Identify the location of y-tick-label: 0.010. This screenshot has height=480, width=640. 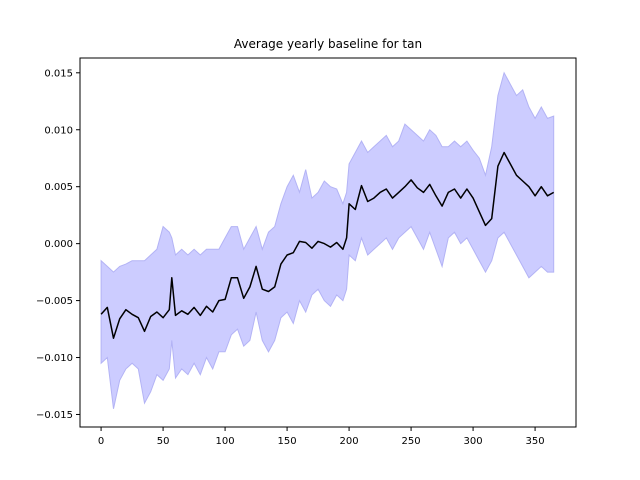
(58, 130).